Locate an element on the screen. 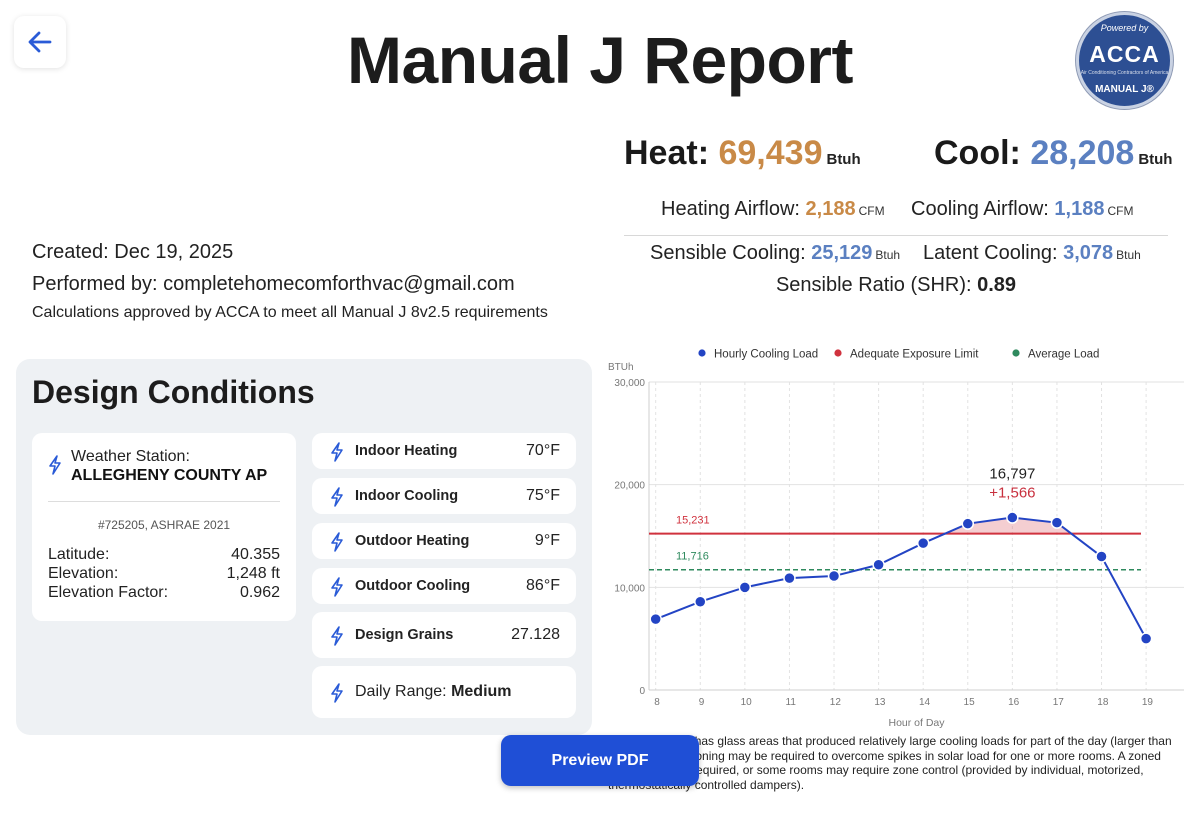 The height and width of the screenshot is (827, 1200). condition-design-grains: Design Grains 27.128 is located at coordinates (444, 635).